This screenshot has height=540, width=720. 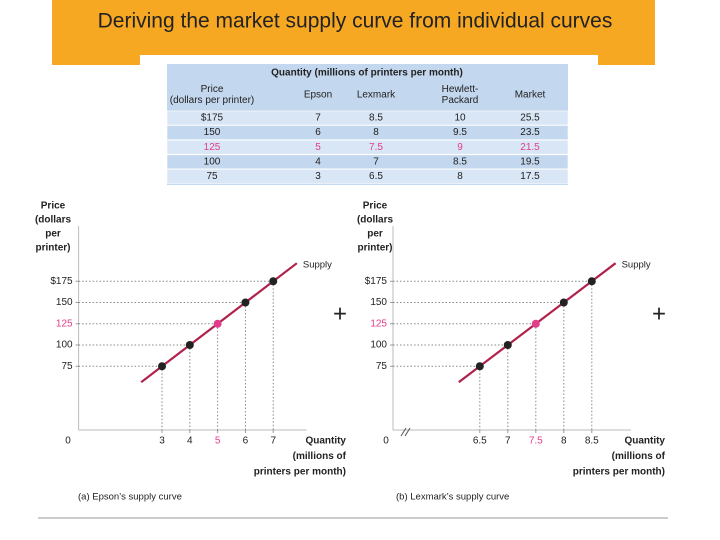 I want to click on column-header: Market, so click(x=530, y=95).